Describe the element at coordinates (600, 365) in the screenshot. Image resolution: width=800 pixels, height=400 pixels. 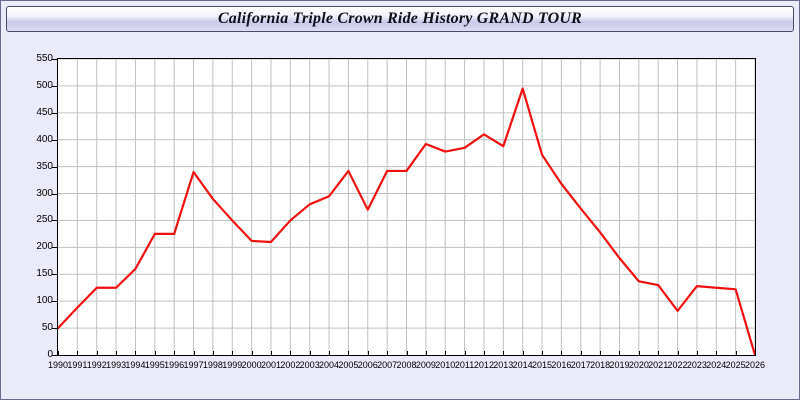
I see `x-tick-label: 2018` at that location.